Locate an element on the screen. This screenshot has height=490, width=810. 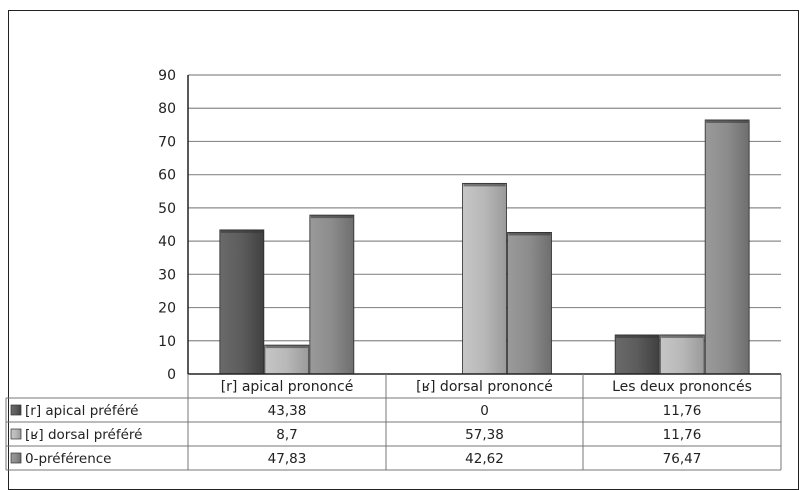
data-label: 42,62 is located at coordinates (484, 459).